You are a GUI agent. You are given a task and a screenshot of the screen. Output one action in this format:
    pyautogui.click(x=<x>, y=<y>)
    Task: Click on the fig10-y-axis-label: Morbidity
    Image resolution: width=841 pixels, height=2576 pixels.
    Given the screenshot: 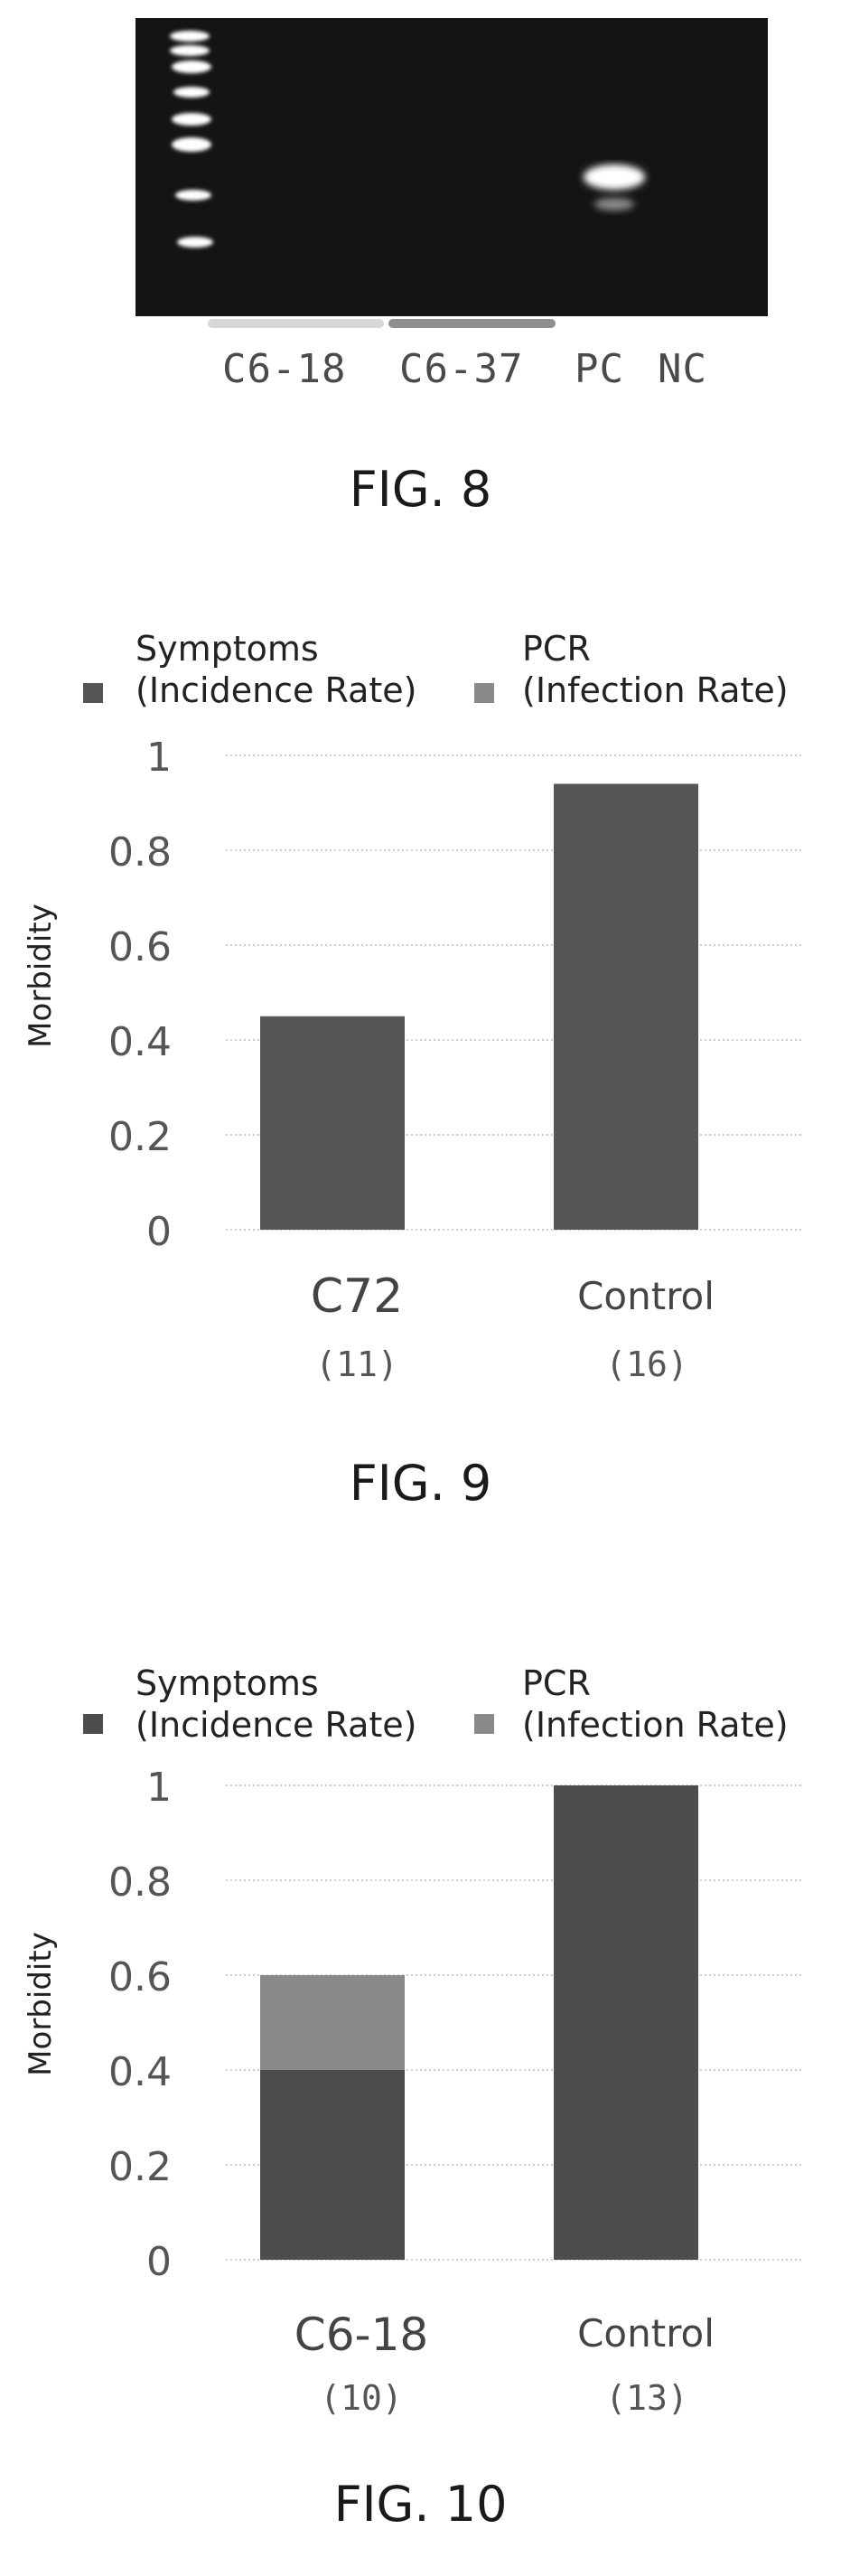 What is the action you would take?
    pyautogui.click(x=41, y=2004)
    